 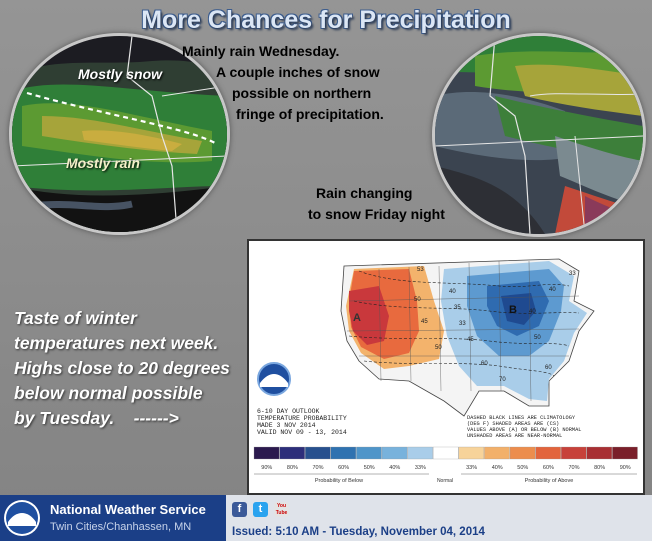 I want to click on note-wednesday-line3: possible on northern, so click(x=302, y=93).